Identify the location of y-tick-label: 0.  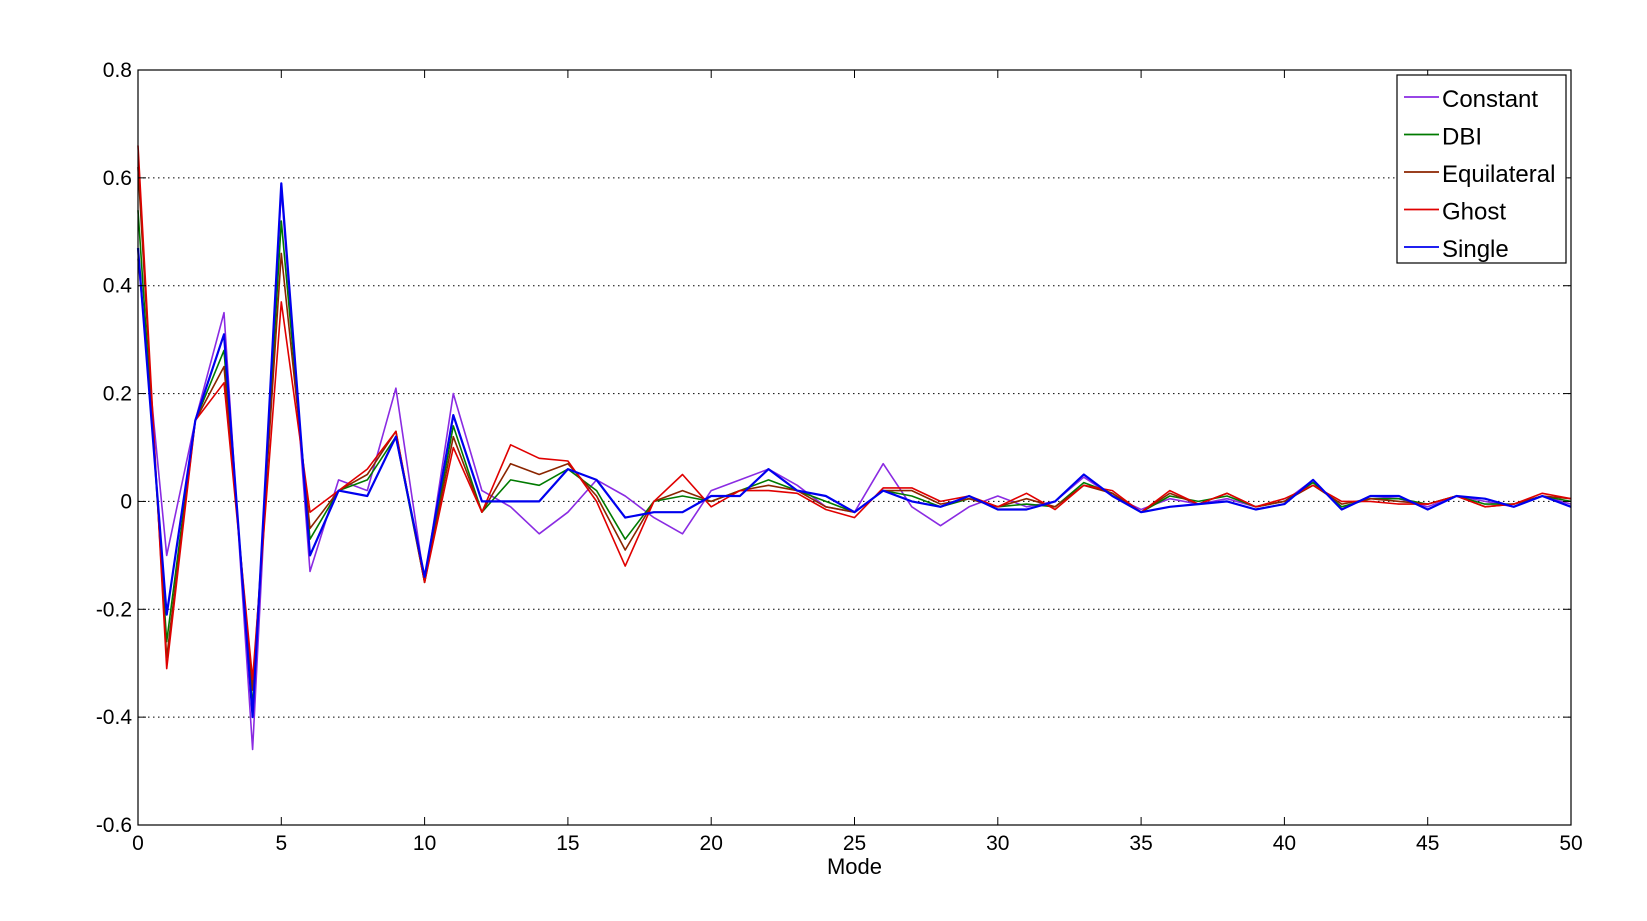
(126, 501).